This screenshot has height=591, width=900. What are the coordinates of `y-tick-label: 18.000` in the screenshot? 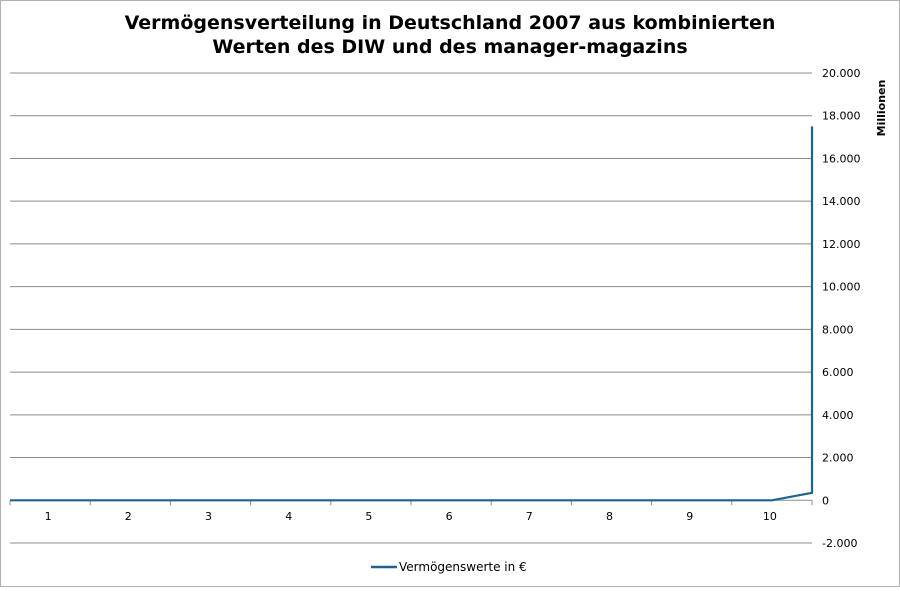 It's located at (841, 116).